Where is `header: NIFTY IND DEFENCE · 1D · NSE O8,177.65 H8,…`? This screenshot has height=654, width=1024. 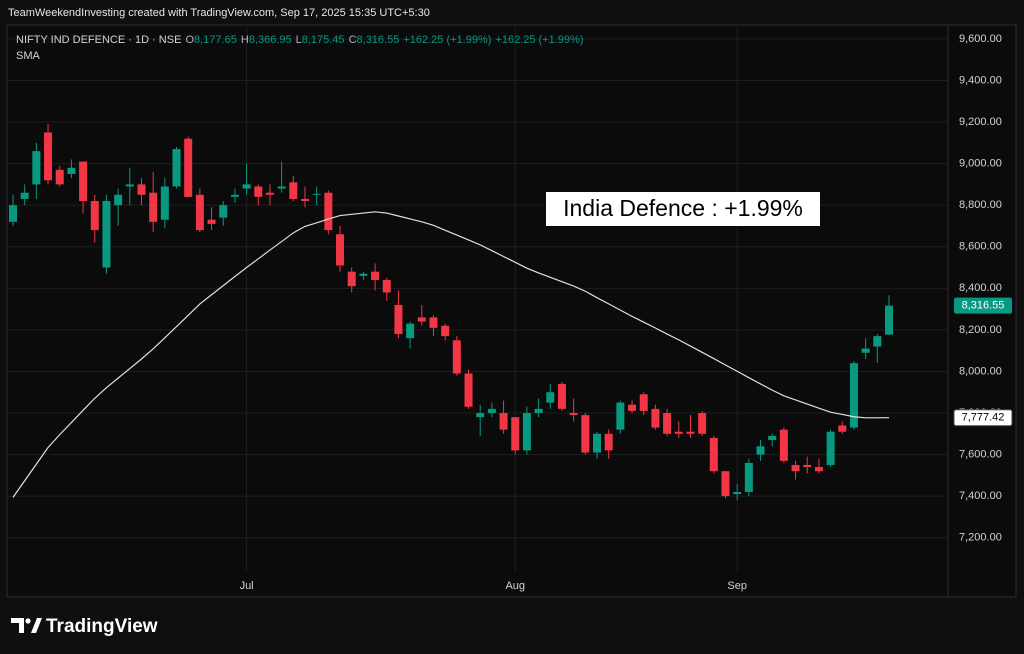 header: NIFTY IND DEFENCE · 1D · NSE O8,177.65 H8,… is located at coordinates (300, 40).